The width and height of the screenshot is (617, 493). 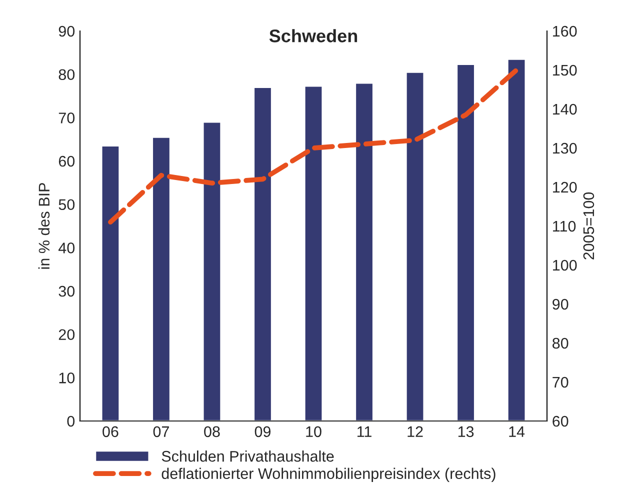 I want to click on y2-tick-label: 130, so click(x=565, y=148).